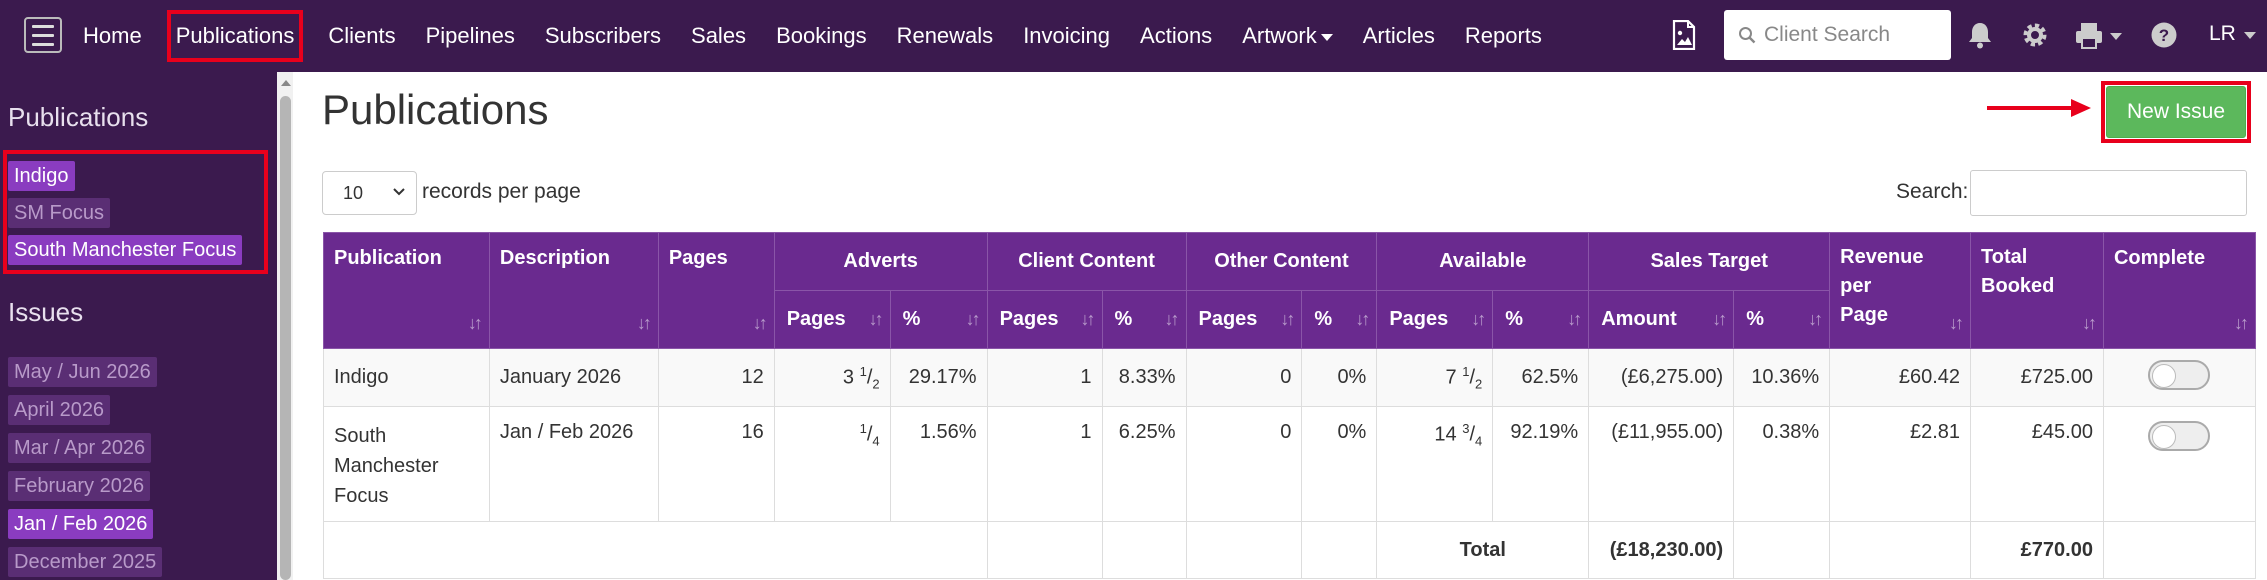  Describe the element at coordinates (1044, 377) in the screenshot. I see `cell-client-pages: 1` at that location.